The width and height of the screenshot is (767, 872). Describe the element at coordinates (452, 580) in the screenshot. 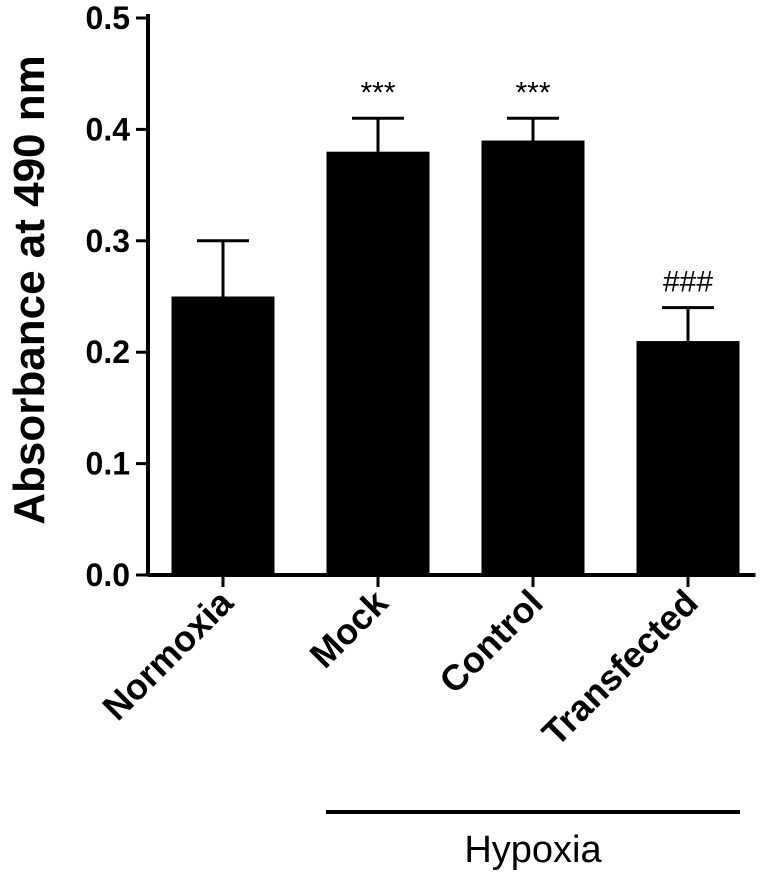

I see `x-axis` at that location.